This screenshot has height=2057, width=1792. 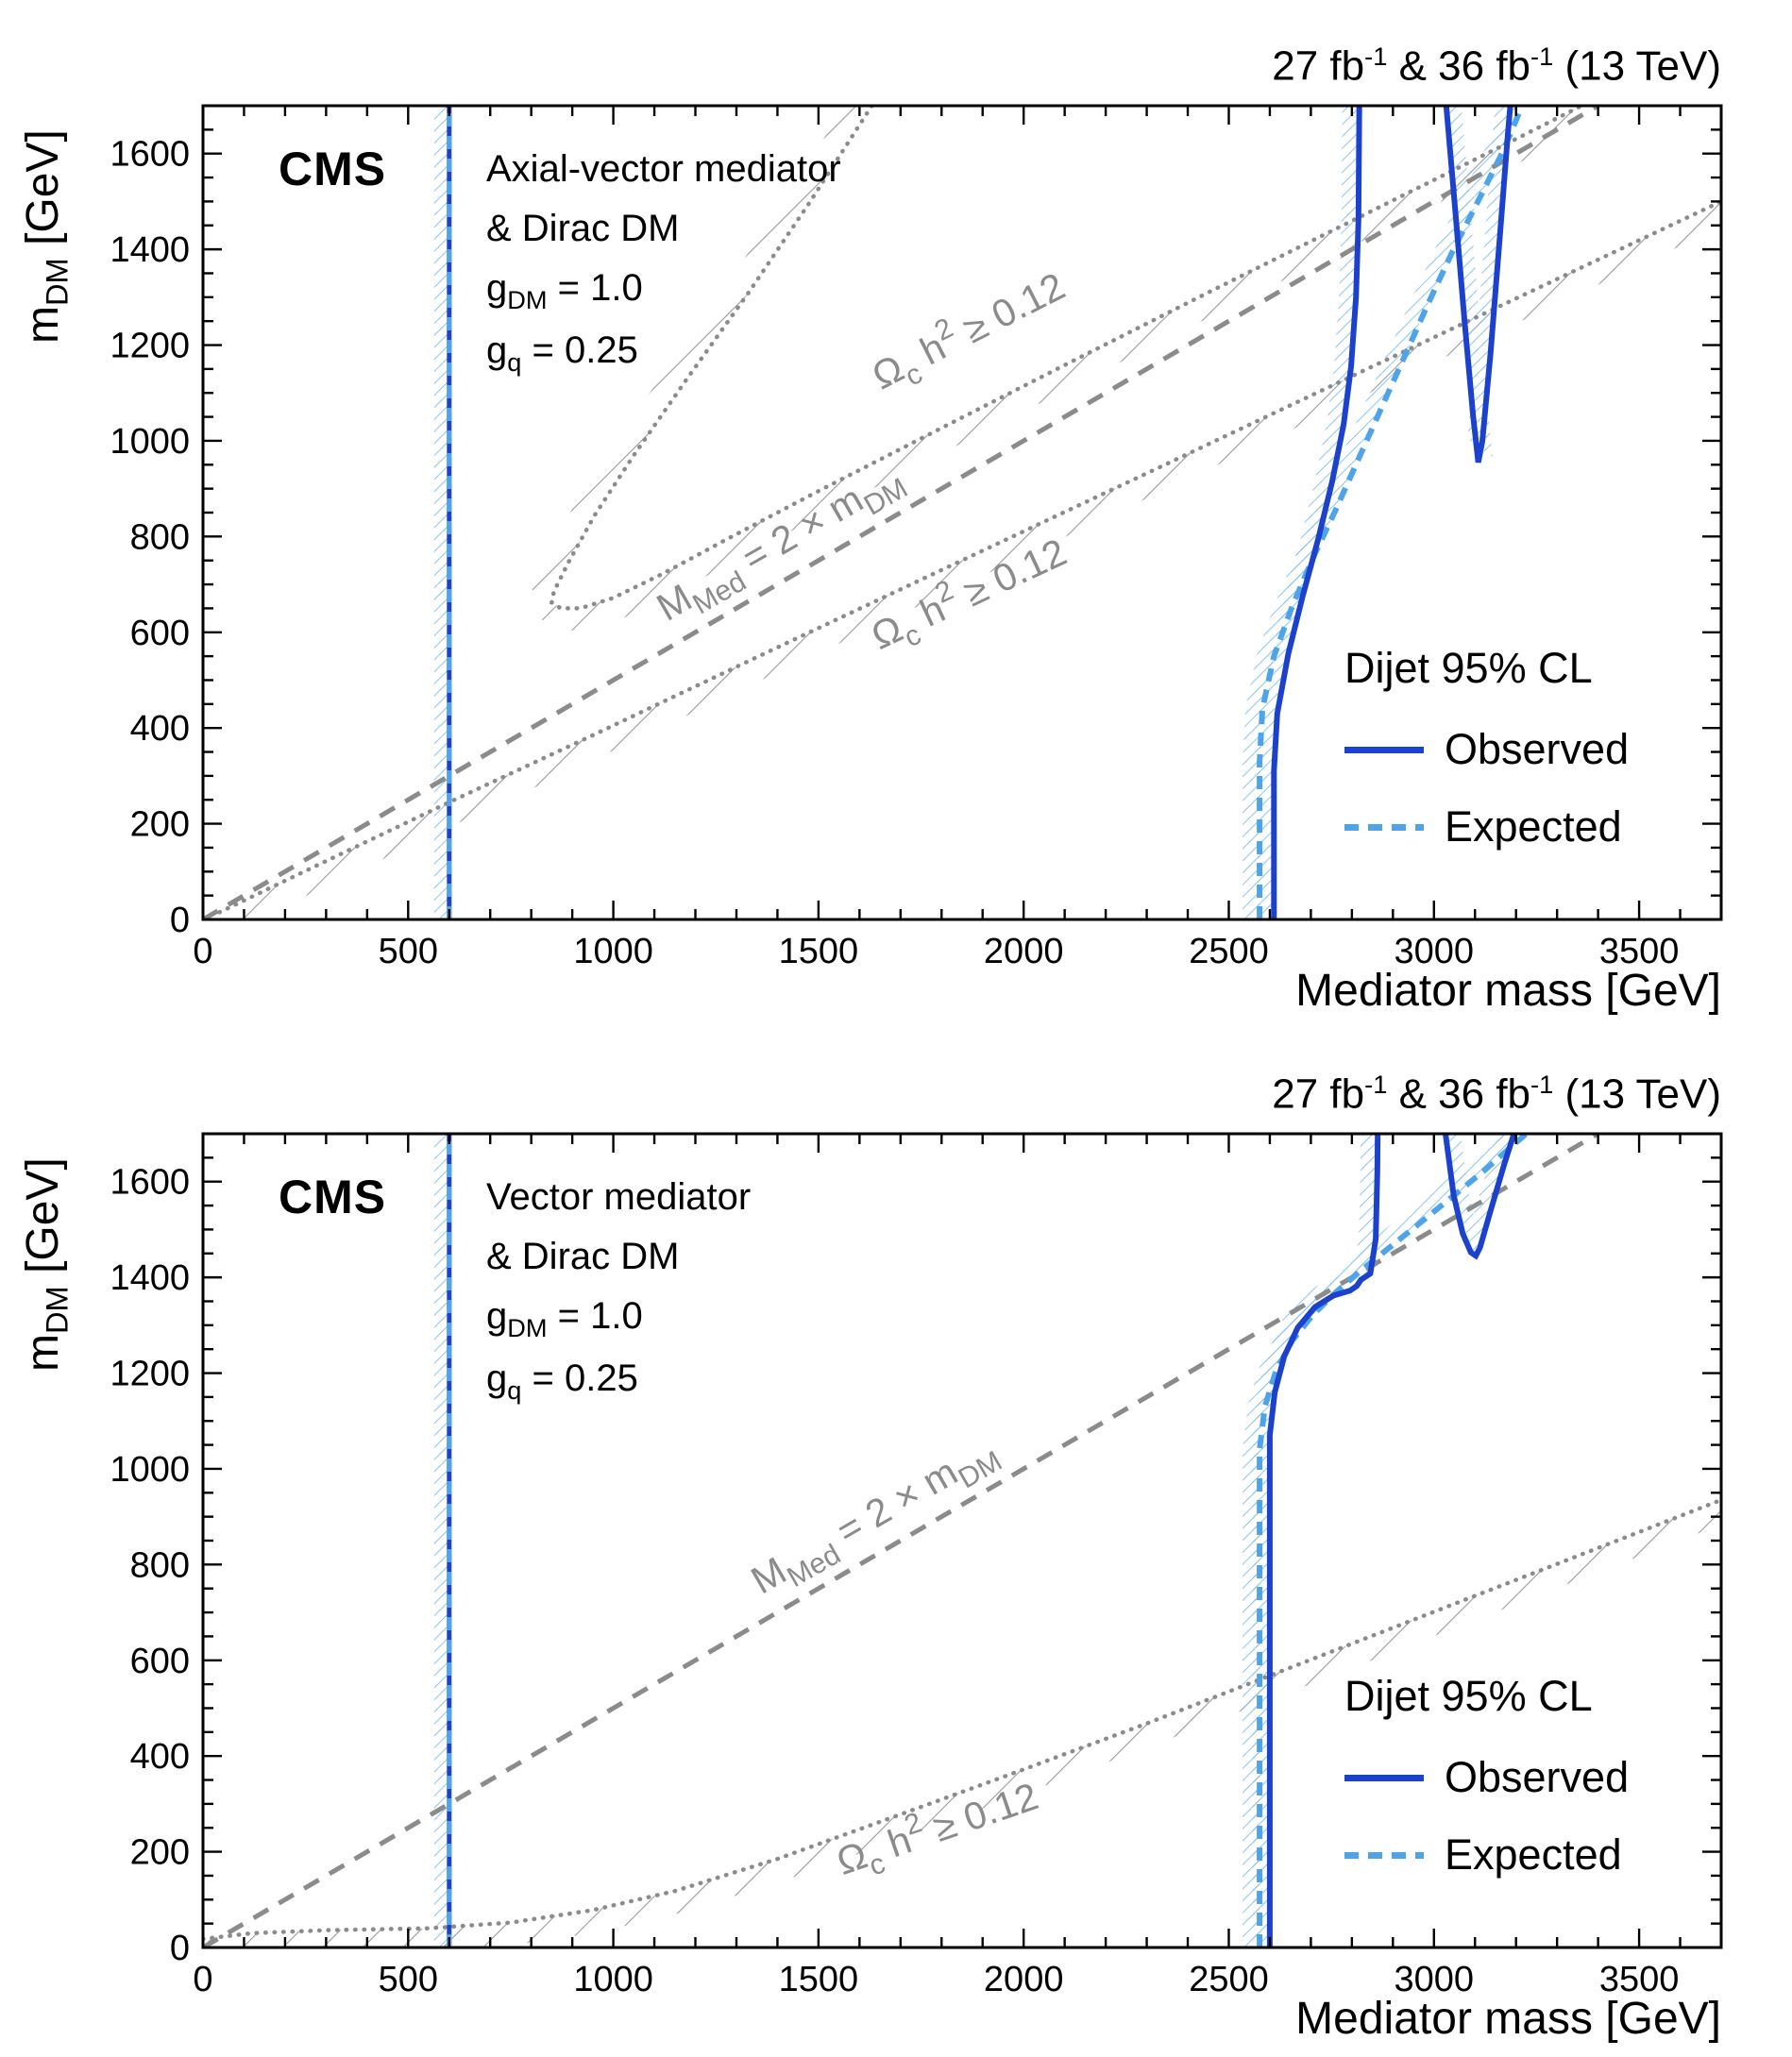 I want to click on model-line-1: Axial-vector mediator, so click(x=664, y=169).